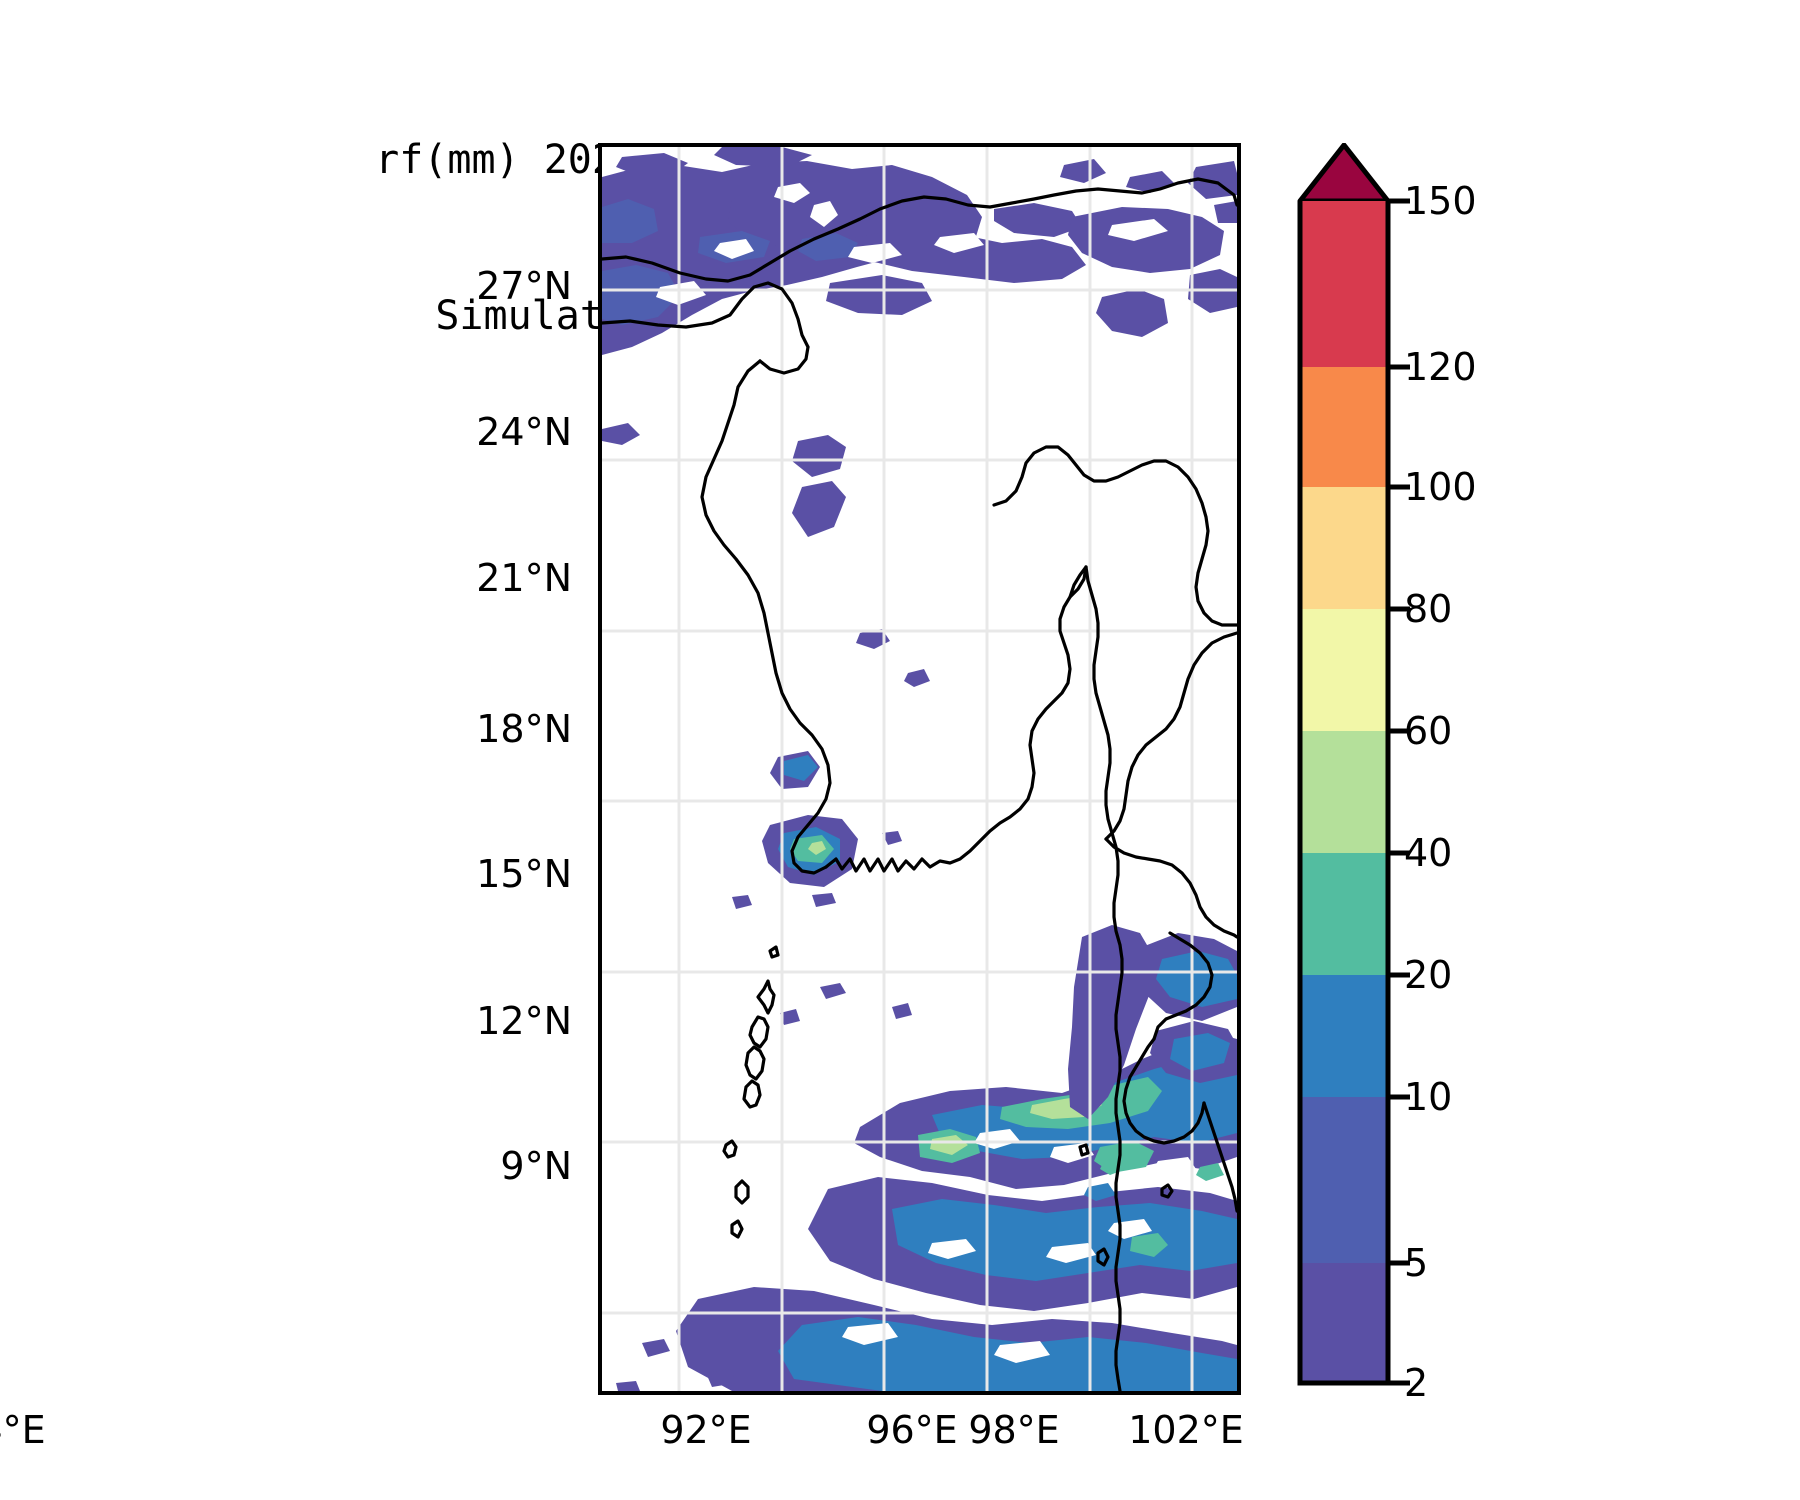  Describe the element at coordinates (737, 1229) in the screenshot. I see `island-great-nicobar` at that location.